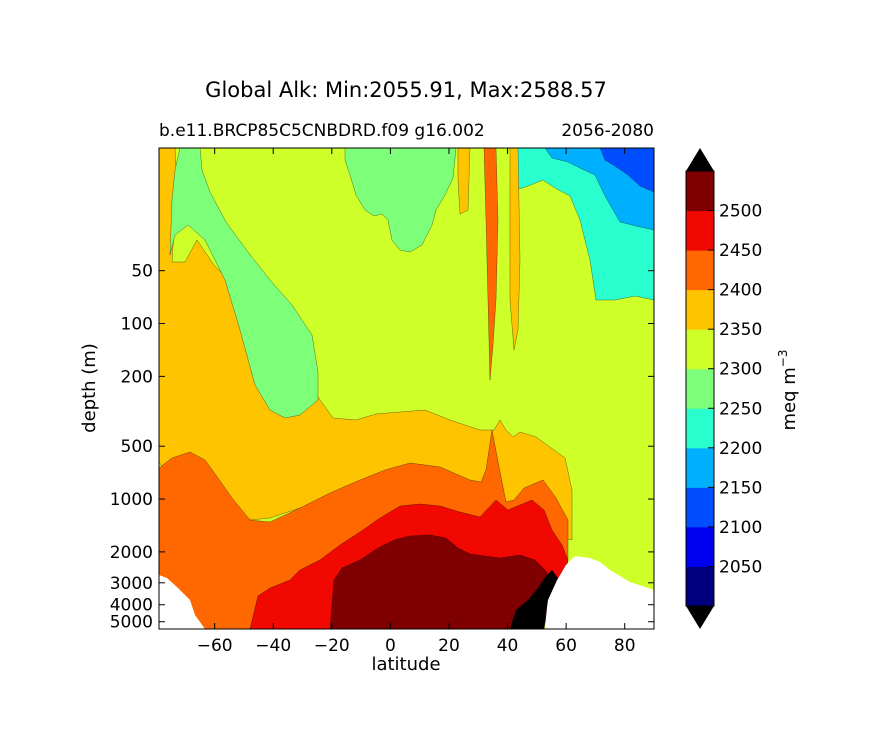  What do you see at coordinates (700, 617) in the screenshot?
I see `colorbar-extend-min` at bounding box center [700, 617].